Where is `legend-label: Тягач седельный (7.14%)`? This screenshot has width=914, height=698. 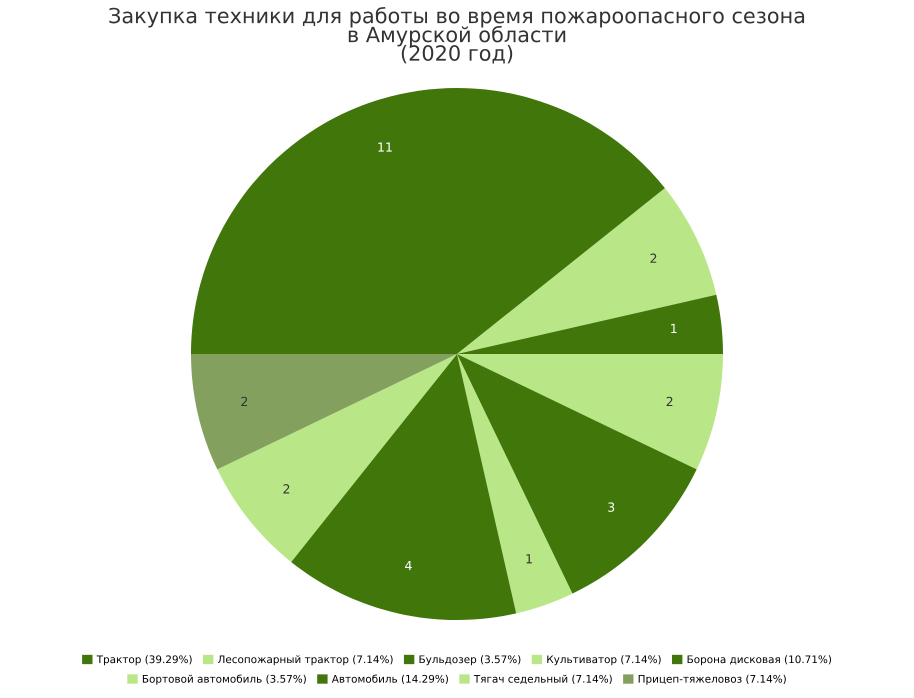
legend-label: Тягач седельный (7.14%) is located at coordinates (543, 679).